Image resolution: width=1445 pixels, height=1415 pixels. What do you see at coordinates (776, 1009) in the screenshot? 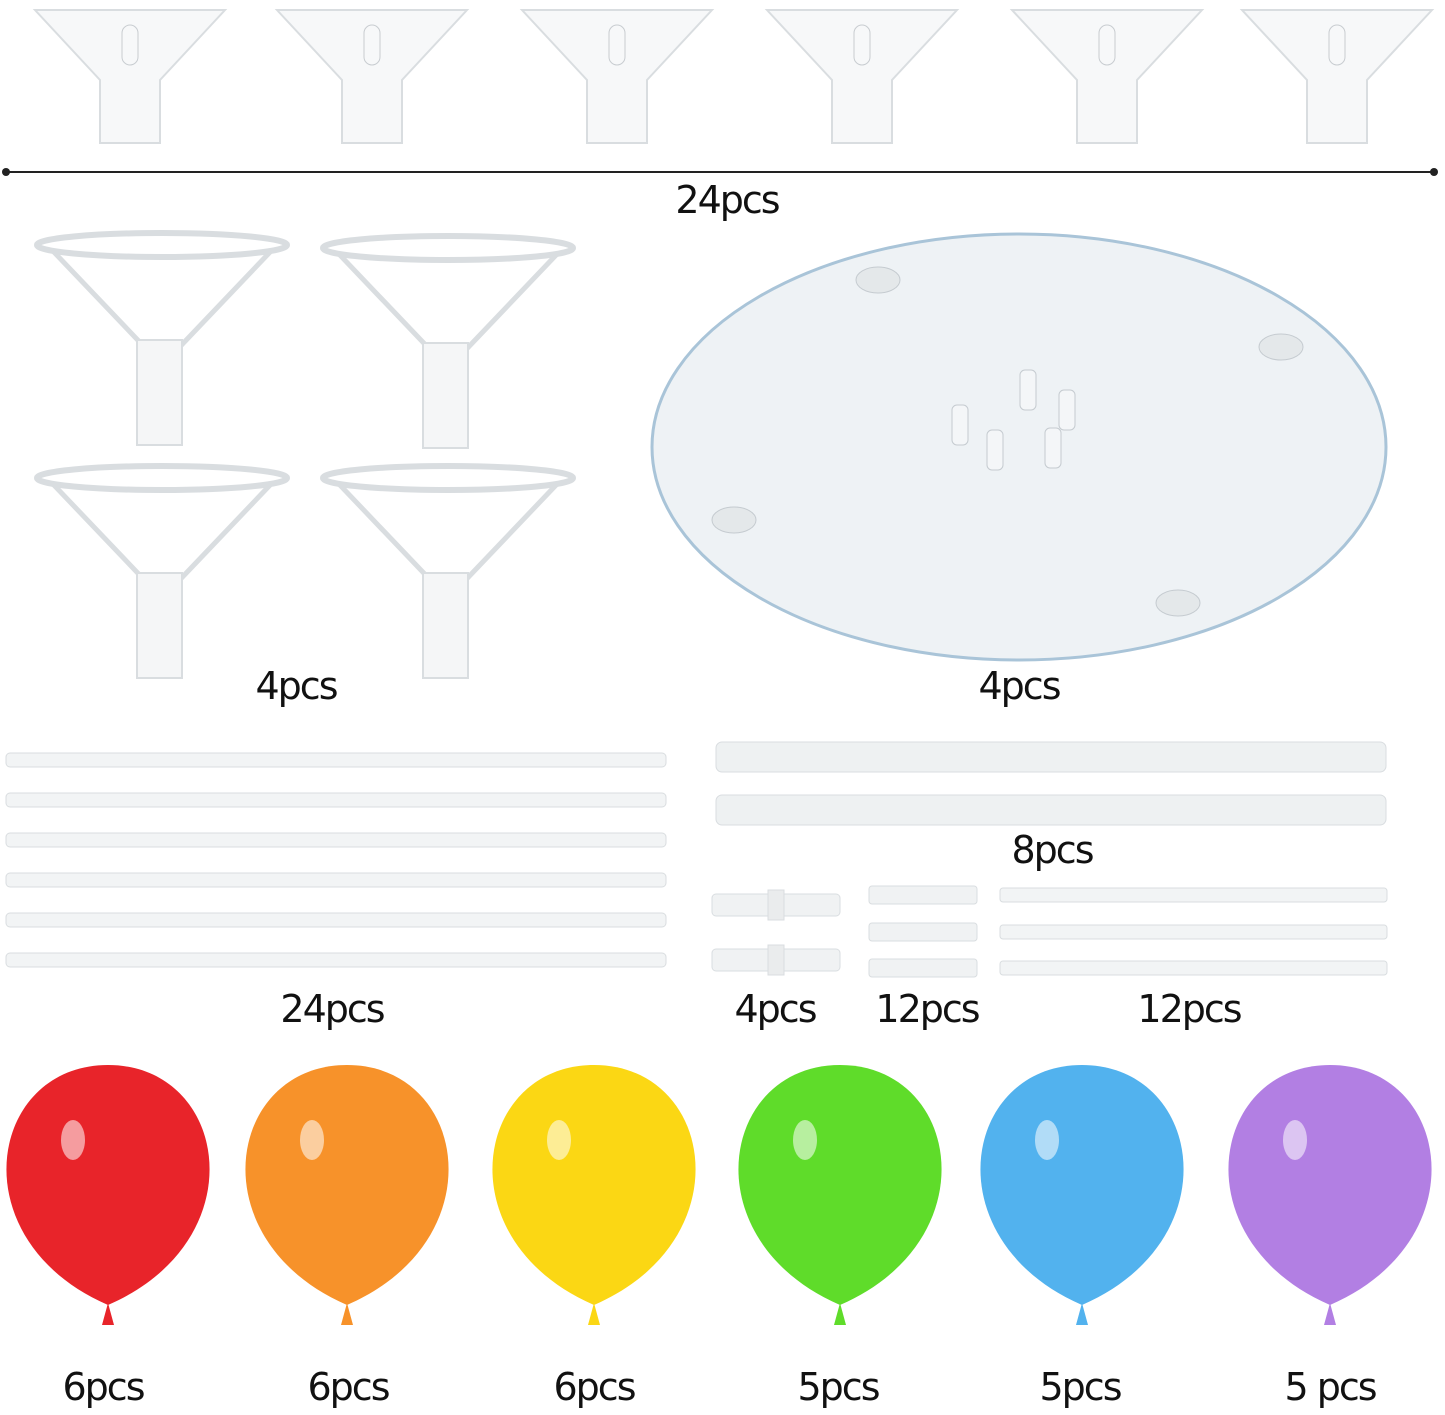
I see `connectors-count: 4pcs` at bounding box center [776, 1009].